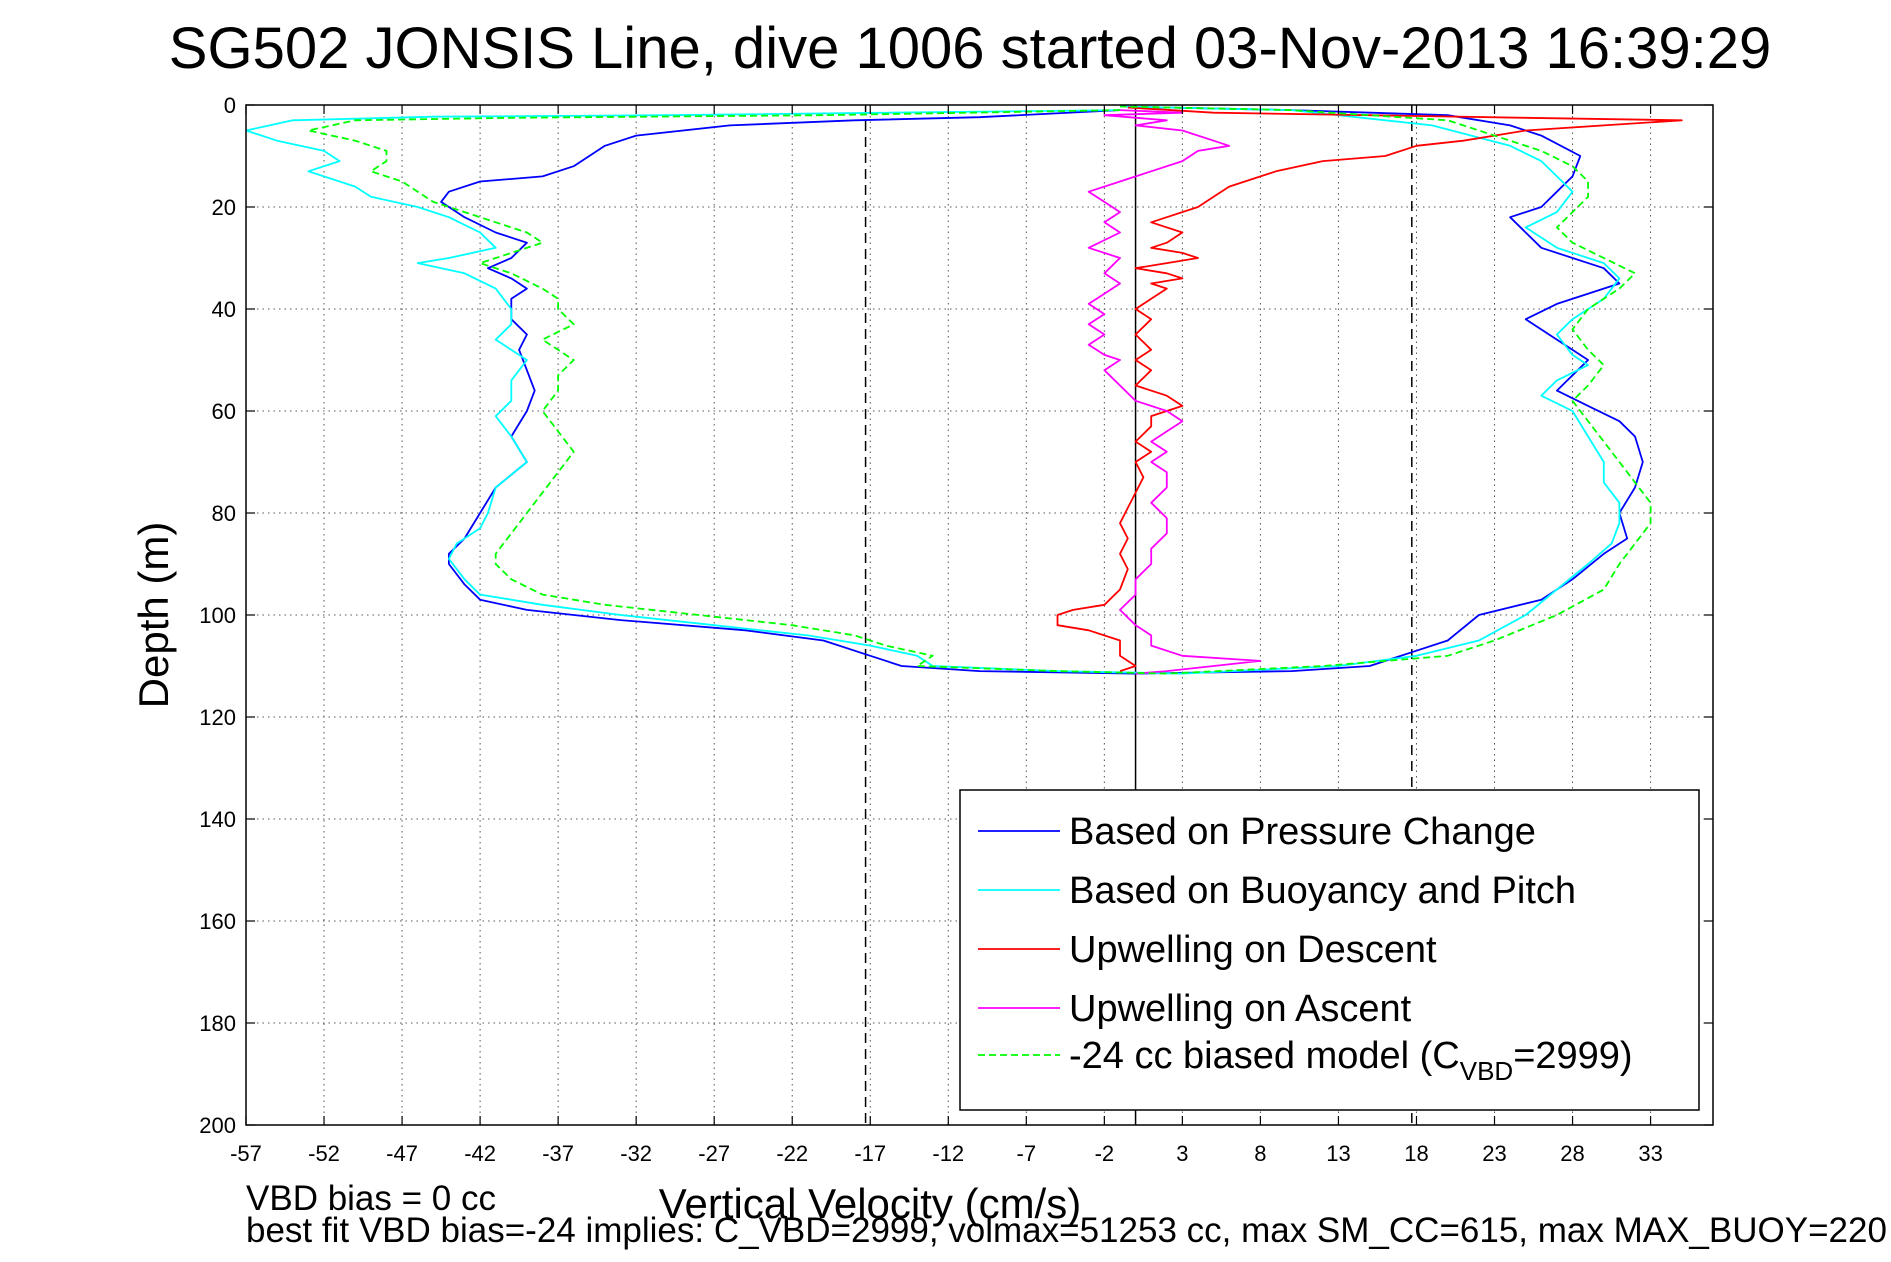  I want to click on x-tick-label: -17, so click(870, 1153).